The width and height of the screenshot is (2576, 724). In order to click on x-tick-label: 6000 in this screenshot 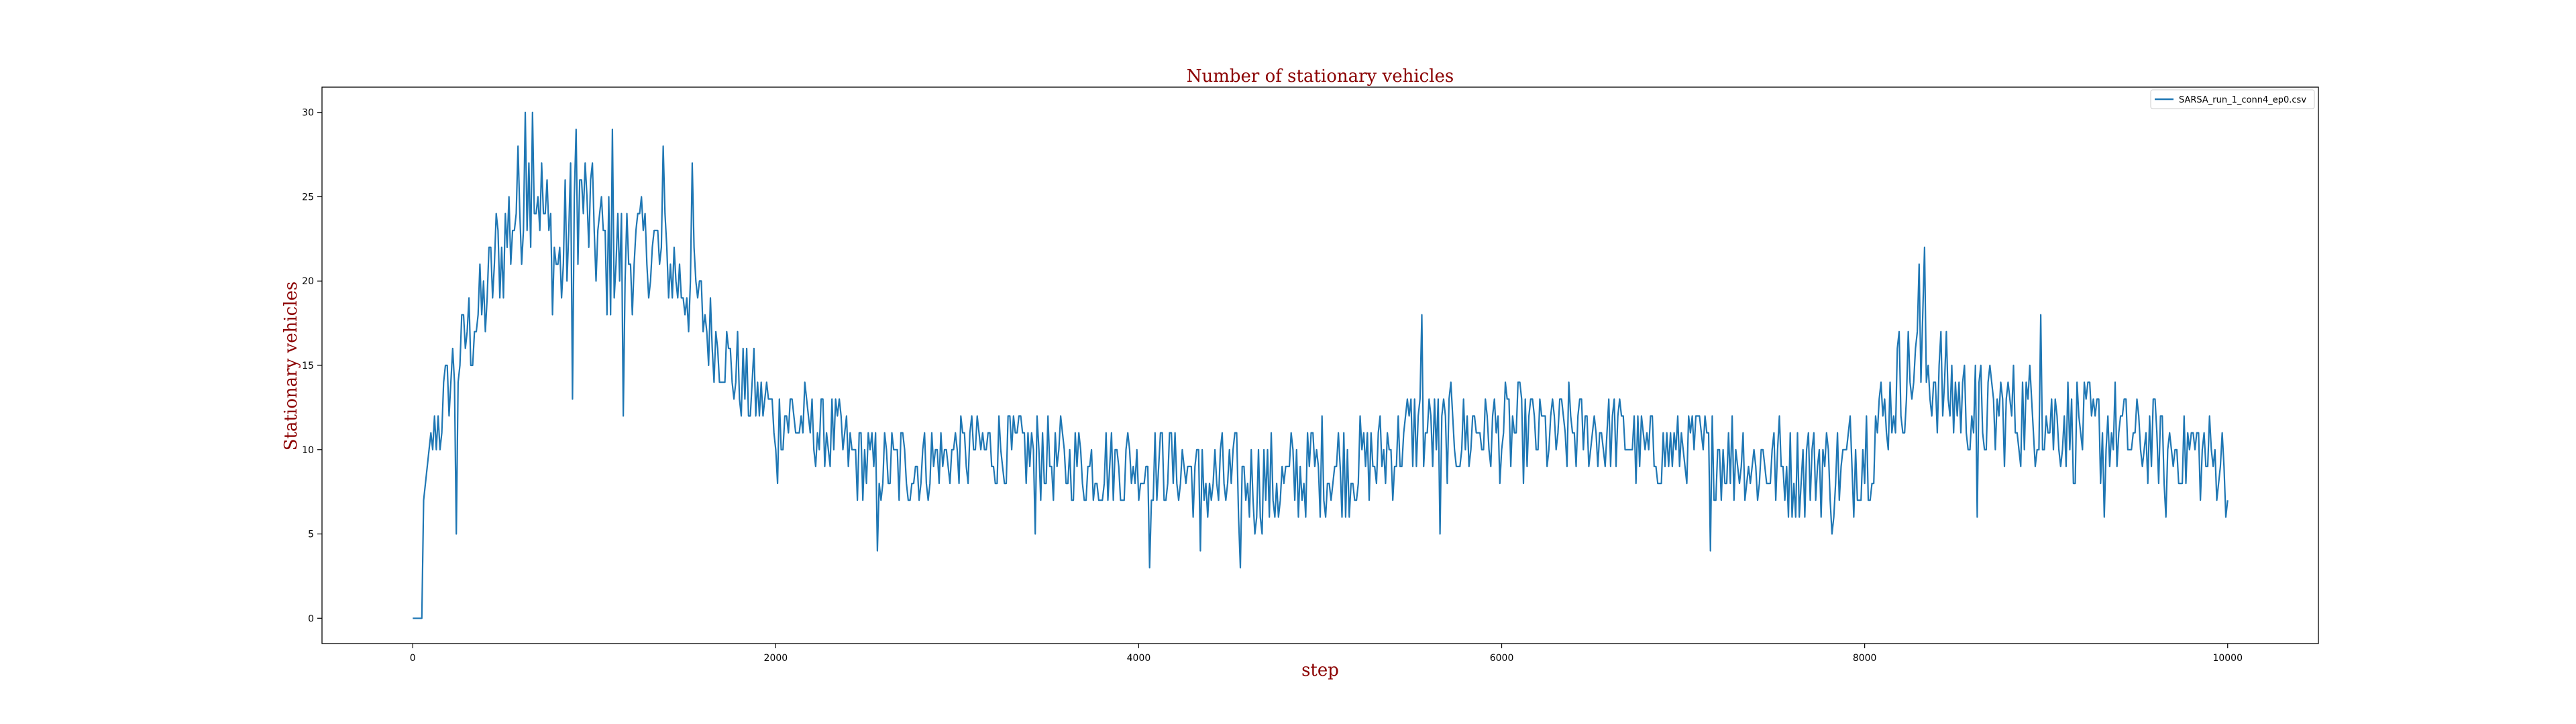, I will do `click(1502, 658)`.